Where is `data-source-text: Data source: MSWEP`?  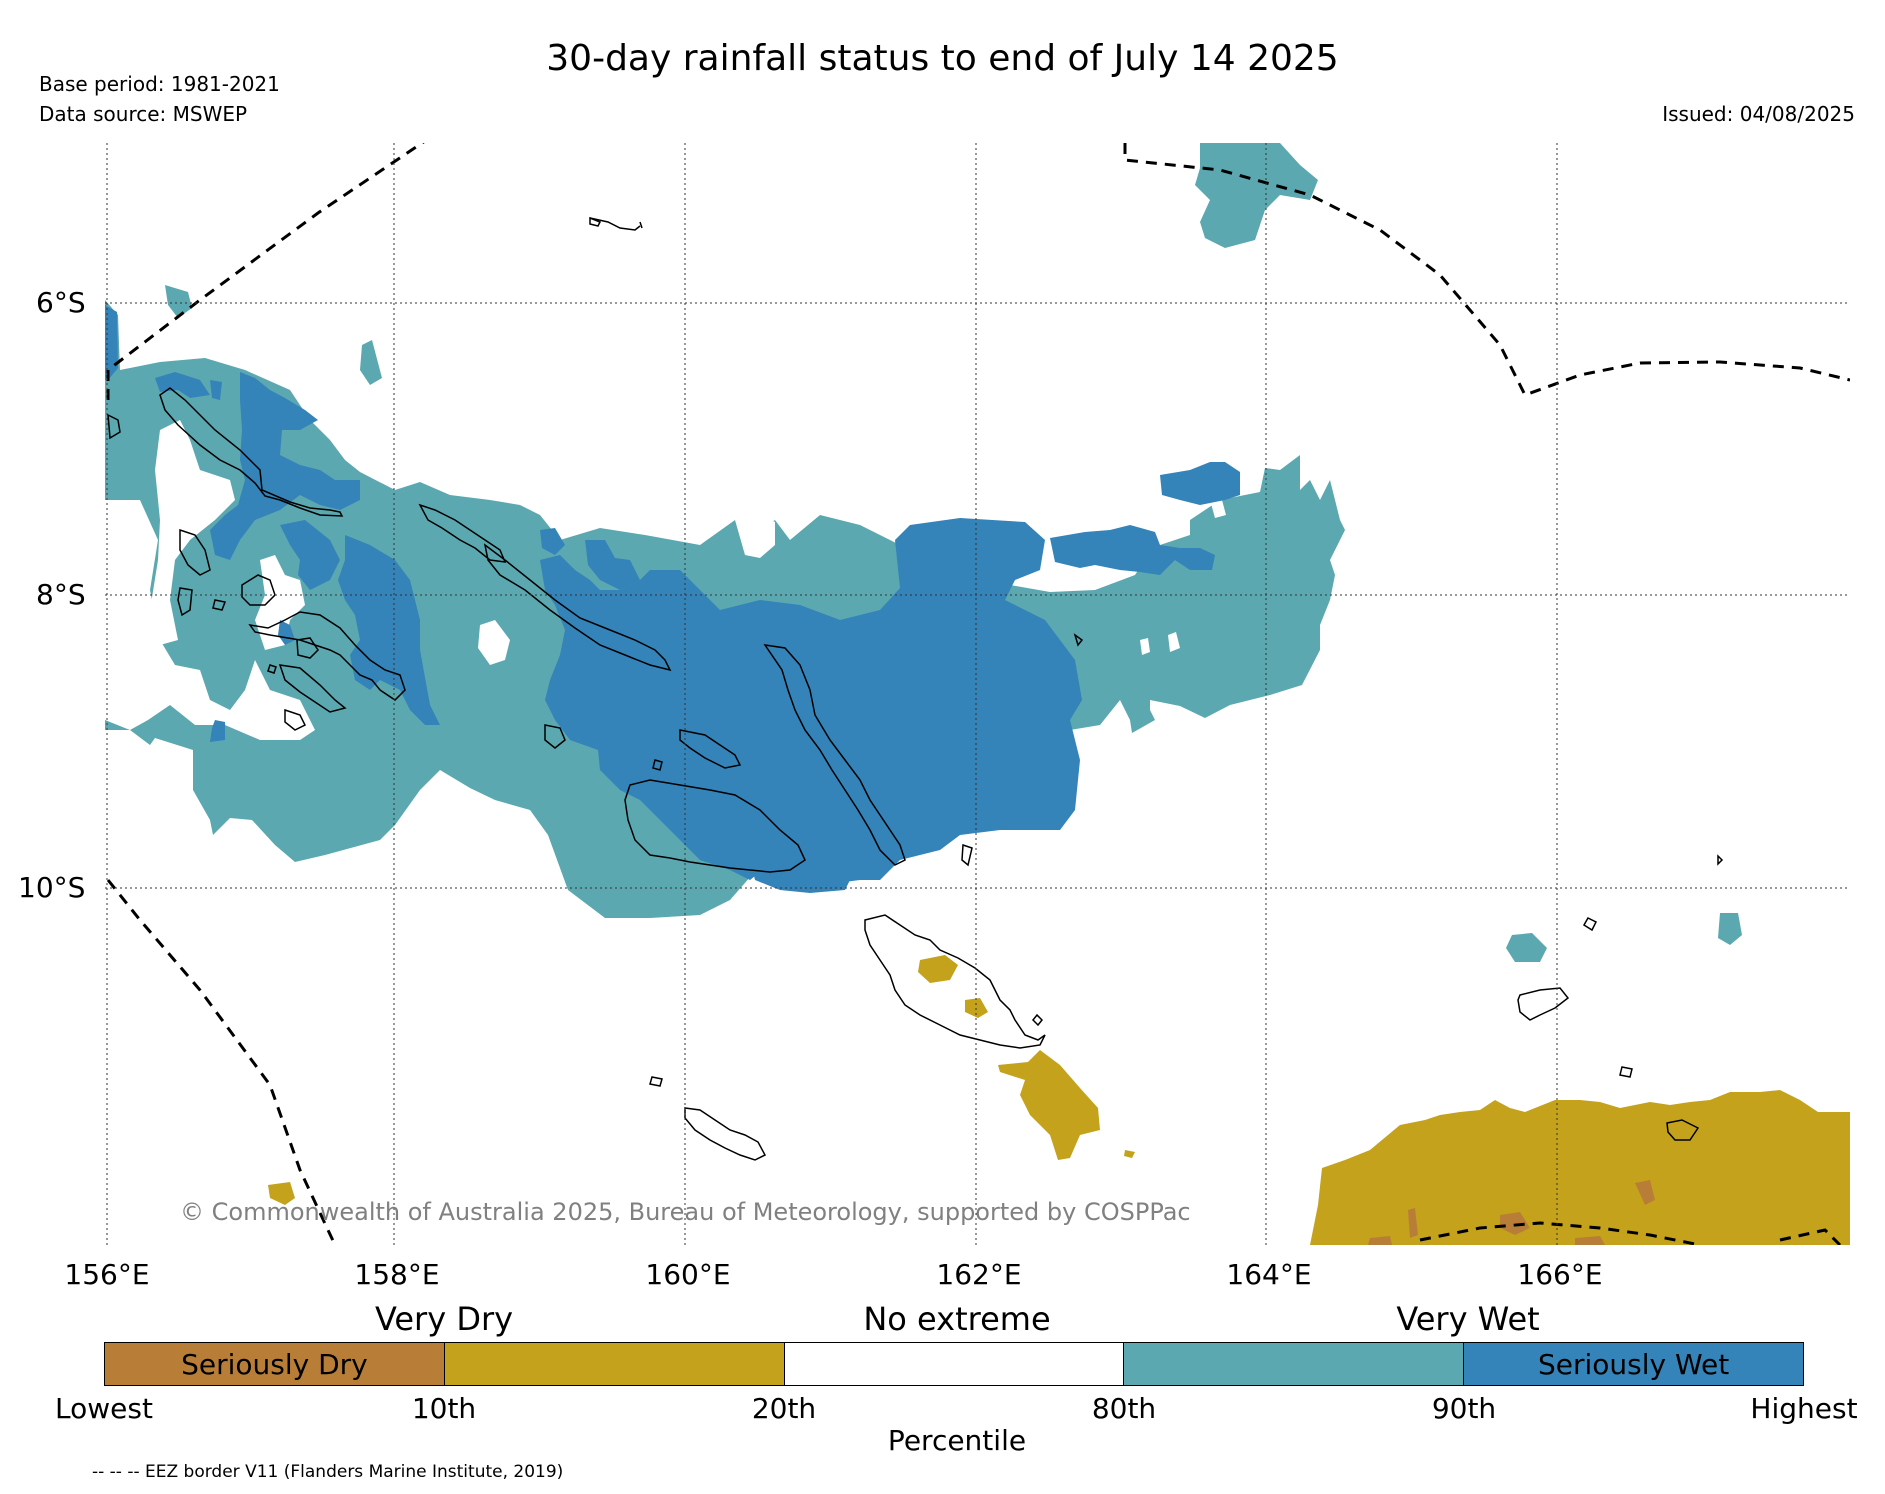 data-source-text: Data source: MSWEP is located at coordinates (143, 114).